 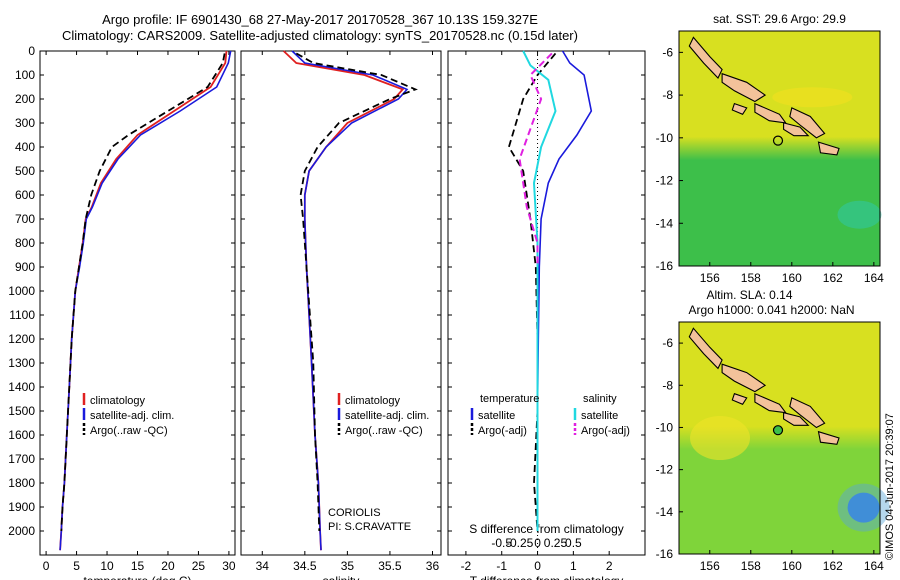 I want to click on legend-label: Argo(..raw -QC), so click(x=129, y=431).